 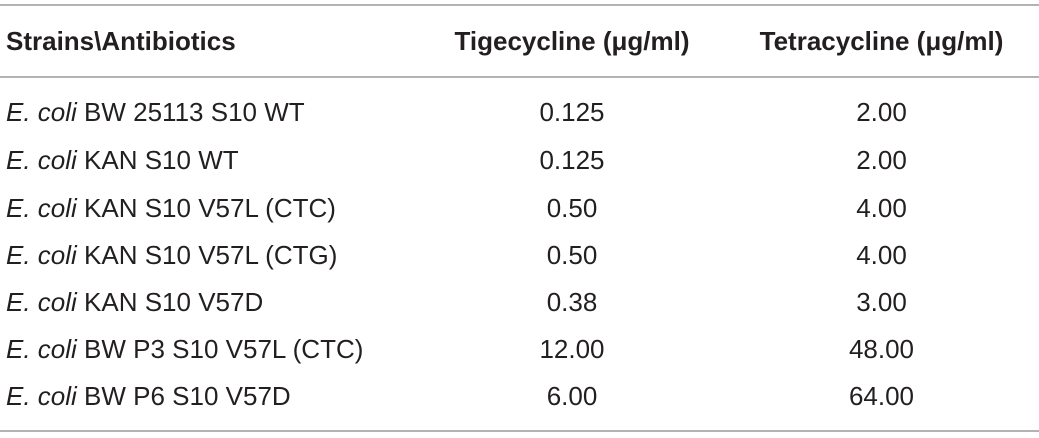 What do you see at coordinates (572, 40) in the screenshot?
I see `header-tigecycline: Tigecycline (μg/ml)` at bounding box center [572, 40].